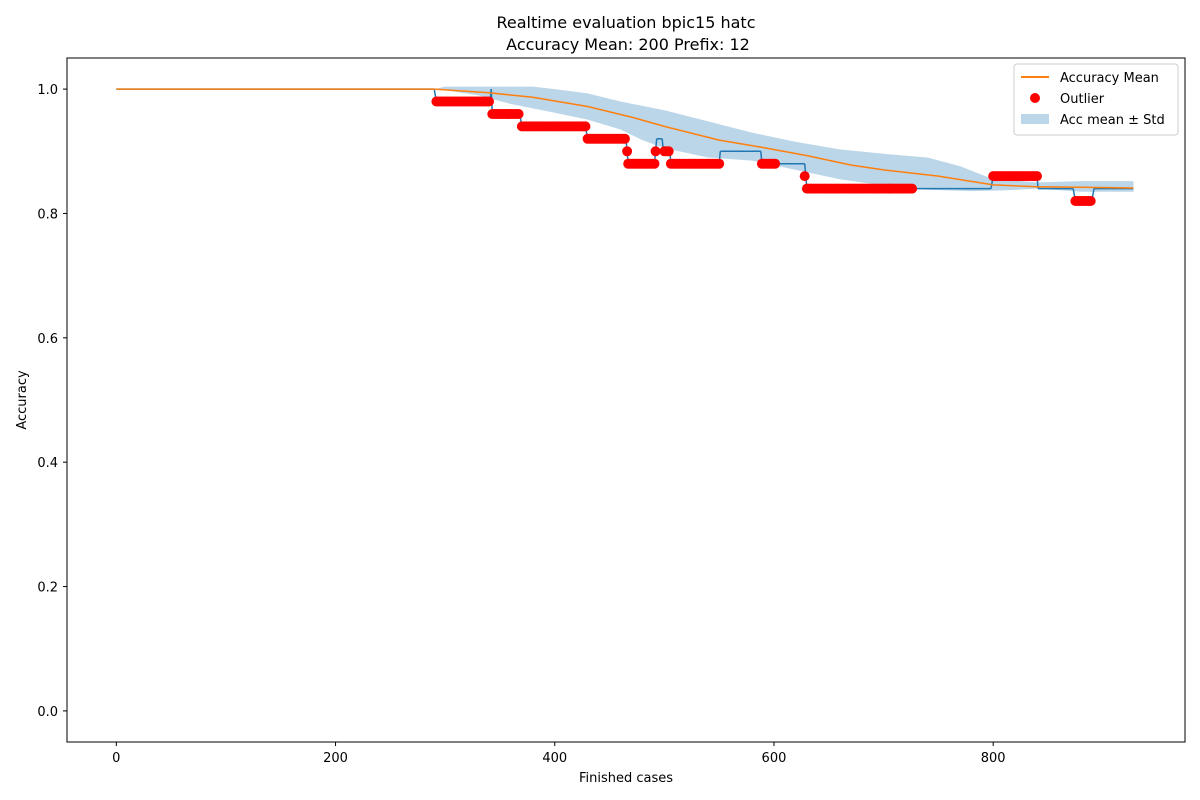  I want to click on legend-mean-label: Accuracy Mean, so click(1109, 78).